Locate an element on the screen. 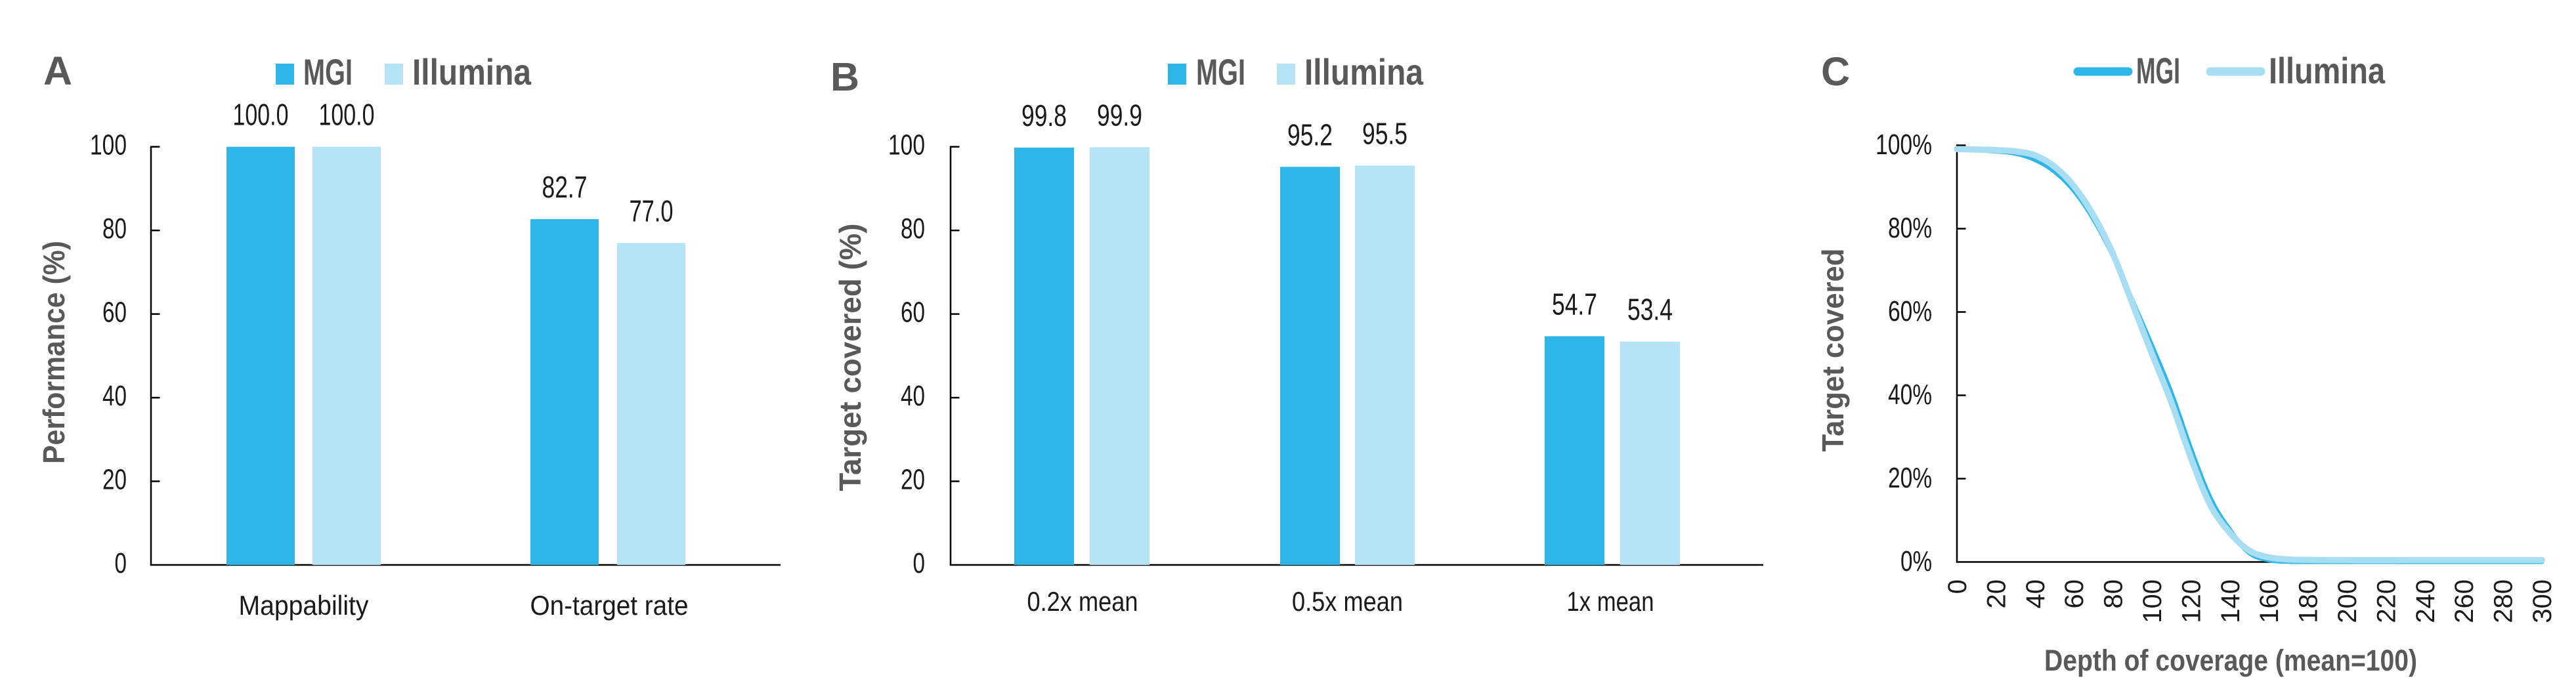  svg-text: 0.5x mean is located at coordinates (1347, 601).